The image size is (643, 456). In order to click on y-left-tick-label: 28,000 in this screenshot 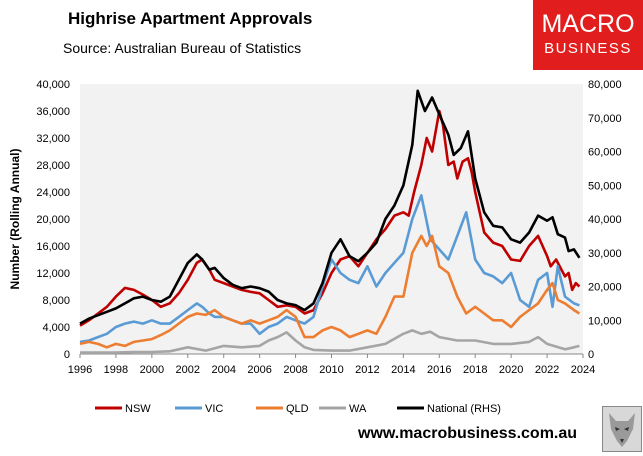, I will do `click(53, 166)`.